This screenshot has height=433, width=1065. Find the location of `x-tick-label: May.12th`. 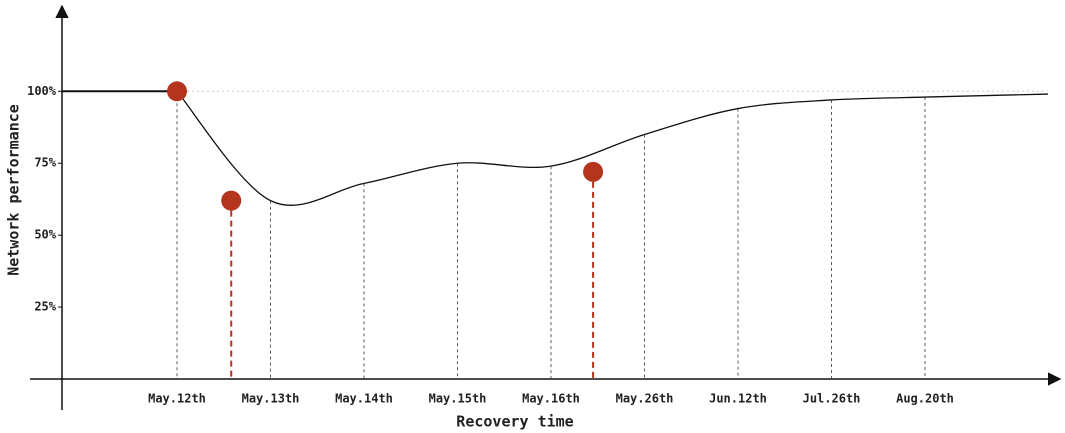

x-tick-label: May.12th is located at coordinates (177, 399).